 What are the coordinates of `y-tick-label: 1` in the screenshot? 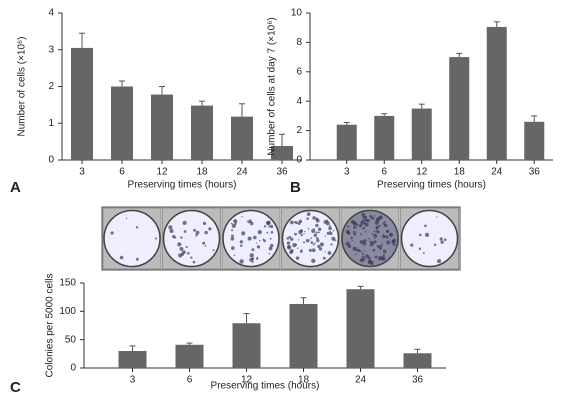 It's located at (51, 123).